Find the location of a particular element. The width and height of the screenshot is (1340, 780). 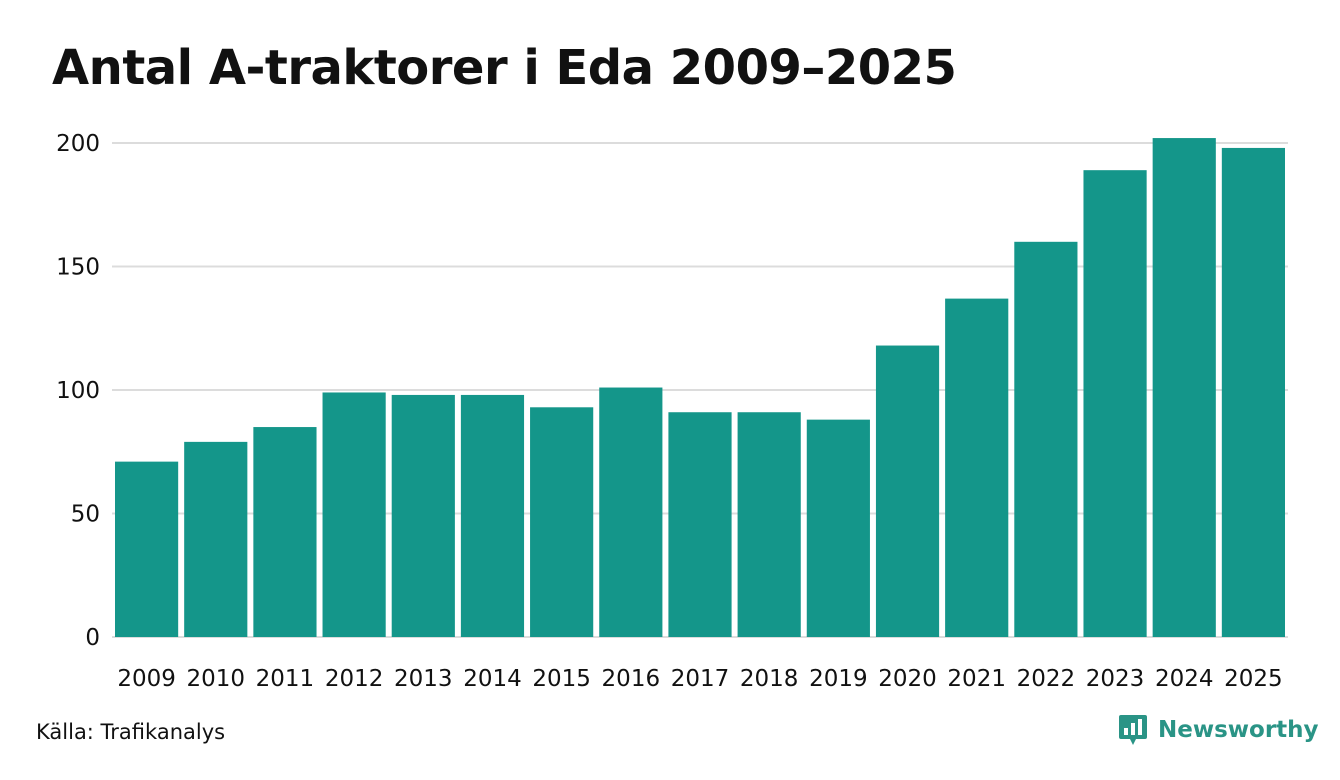

brand-name: Newsworthy is located at coordinates (1238, 730).